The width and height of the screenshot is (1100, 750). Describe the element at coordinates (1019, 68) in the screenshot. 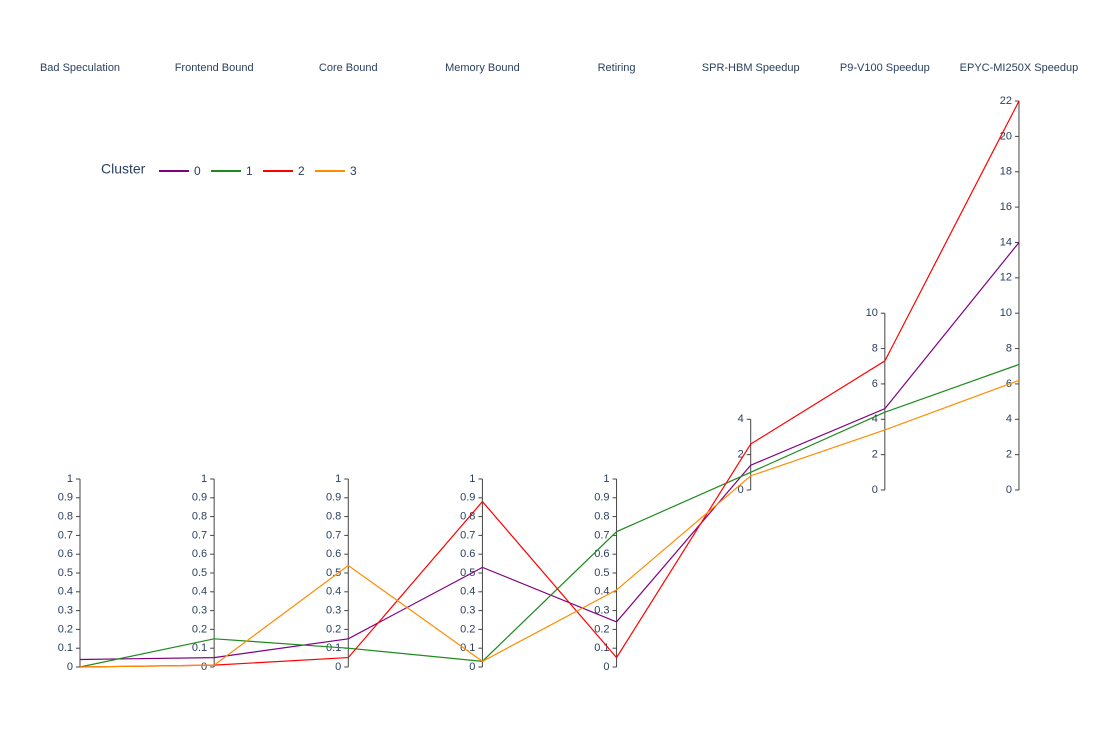

I see `axis-label: EPYC-MI250X Speedup` at that location.